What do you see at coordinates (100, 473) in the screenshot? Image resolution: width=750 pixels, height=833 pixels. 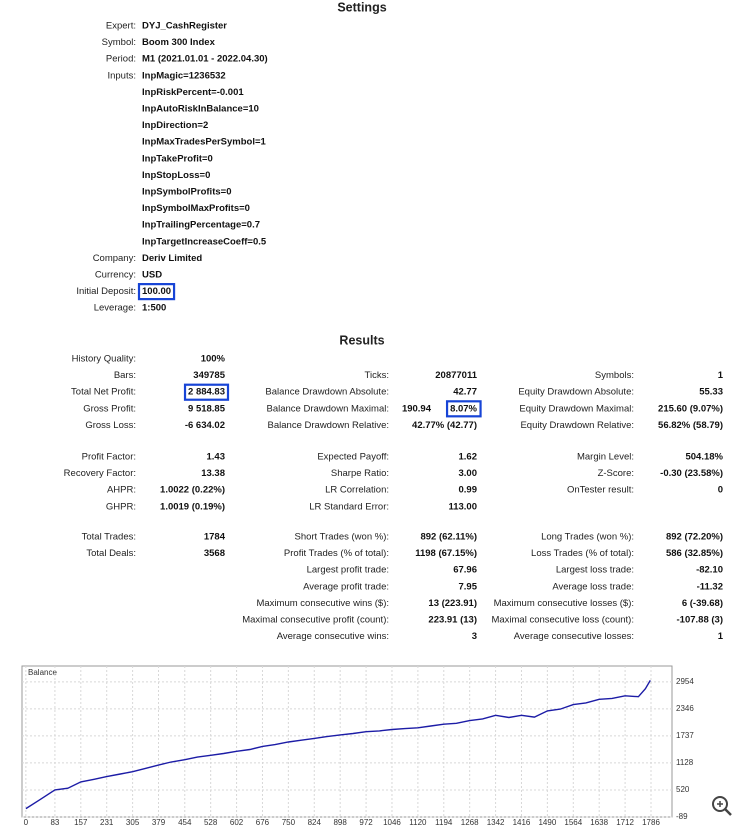 I see `result-label: Recovery Factor:` at bounding box center [100, 473].